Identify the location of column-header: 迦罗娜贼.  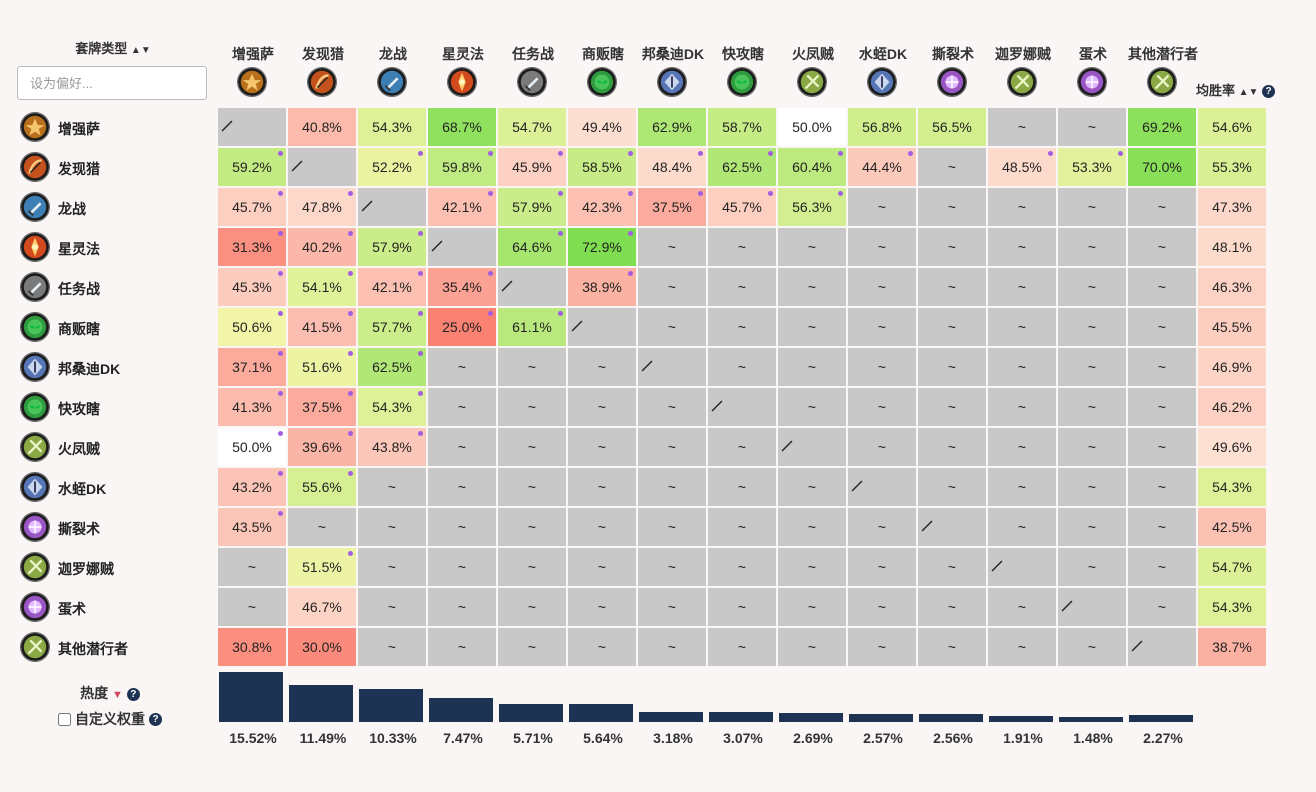
(1023, 54).